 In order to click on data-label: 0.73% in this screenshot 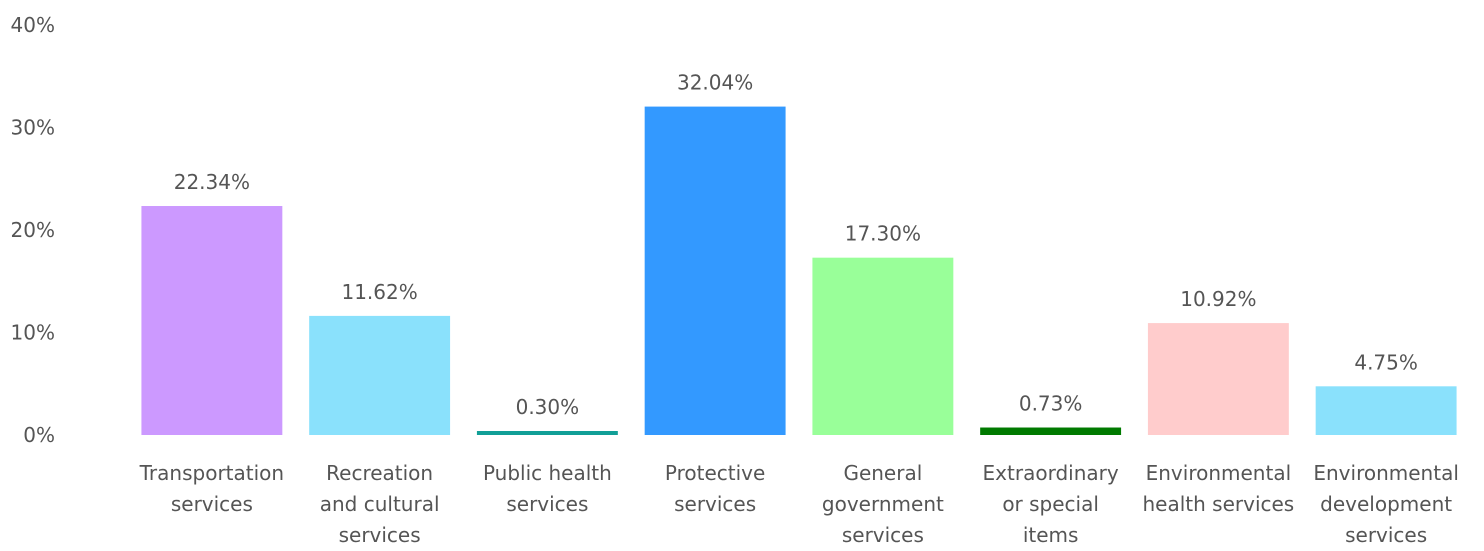, I will do `click(1051, 404)`.